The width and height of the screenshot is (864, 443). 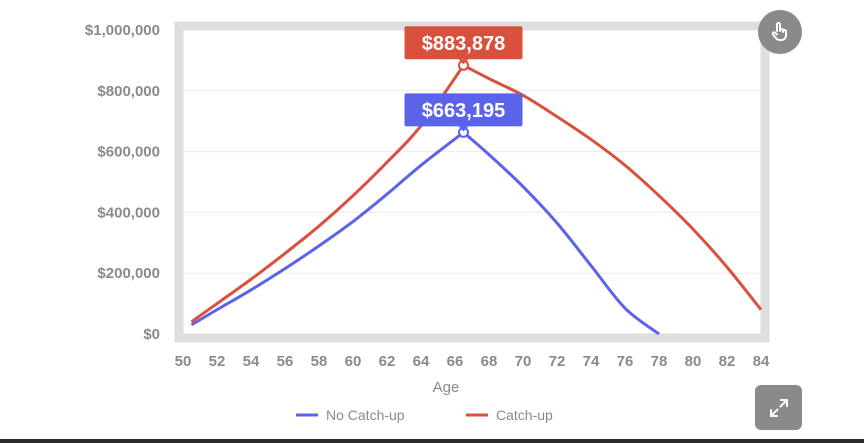 What do you see at coordinates (387, 361) in the screenshot?
I see `x-tick-label: 62` at bounding box center [387, 361].